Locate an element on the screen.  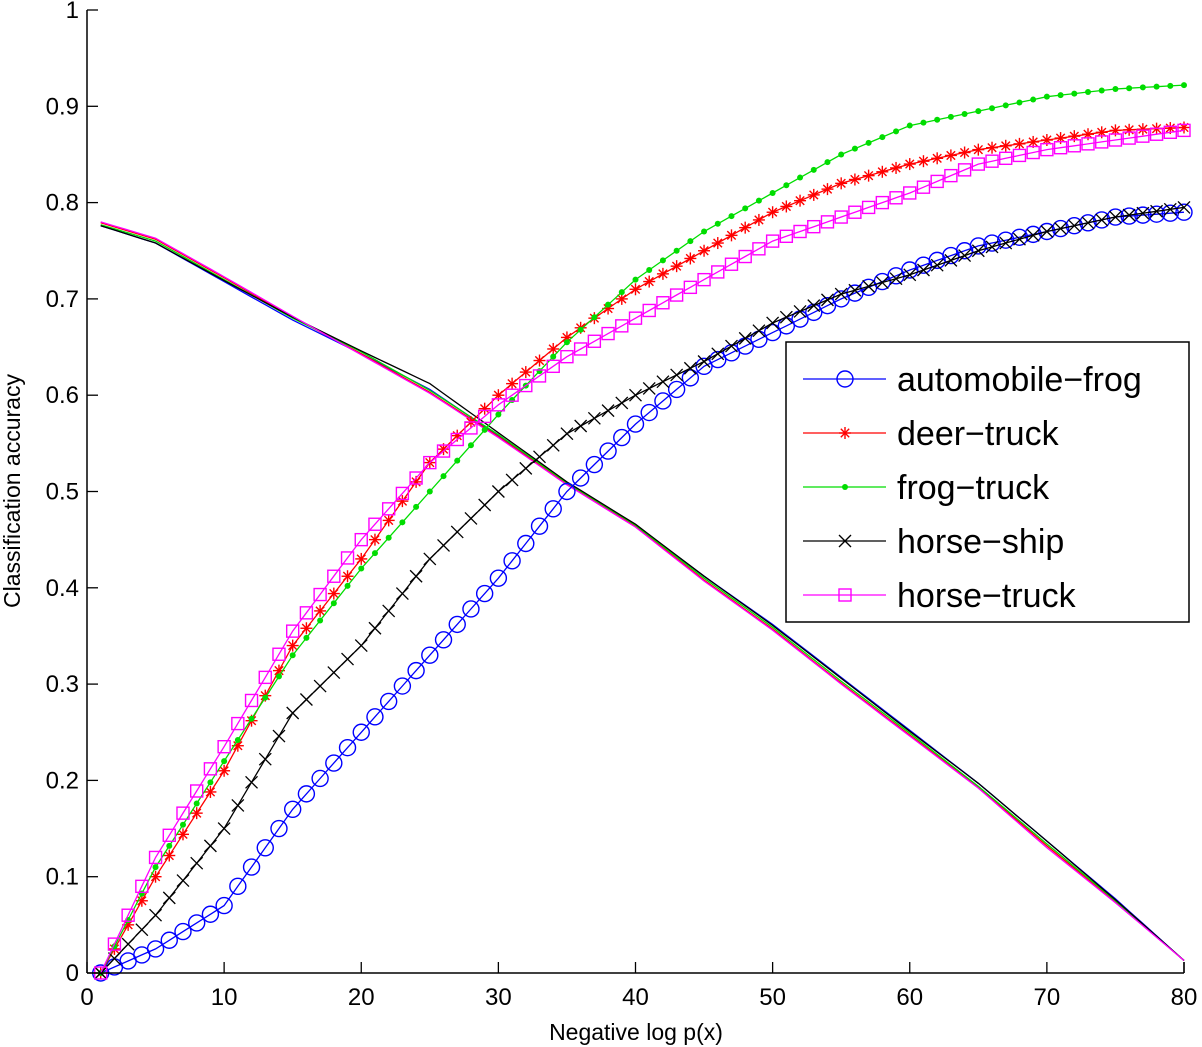
x-tick-label: 0 is located at coordinates (86, 997).